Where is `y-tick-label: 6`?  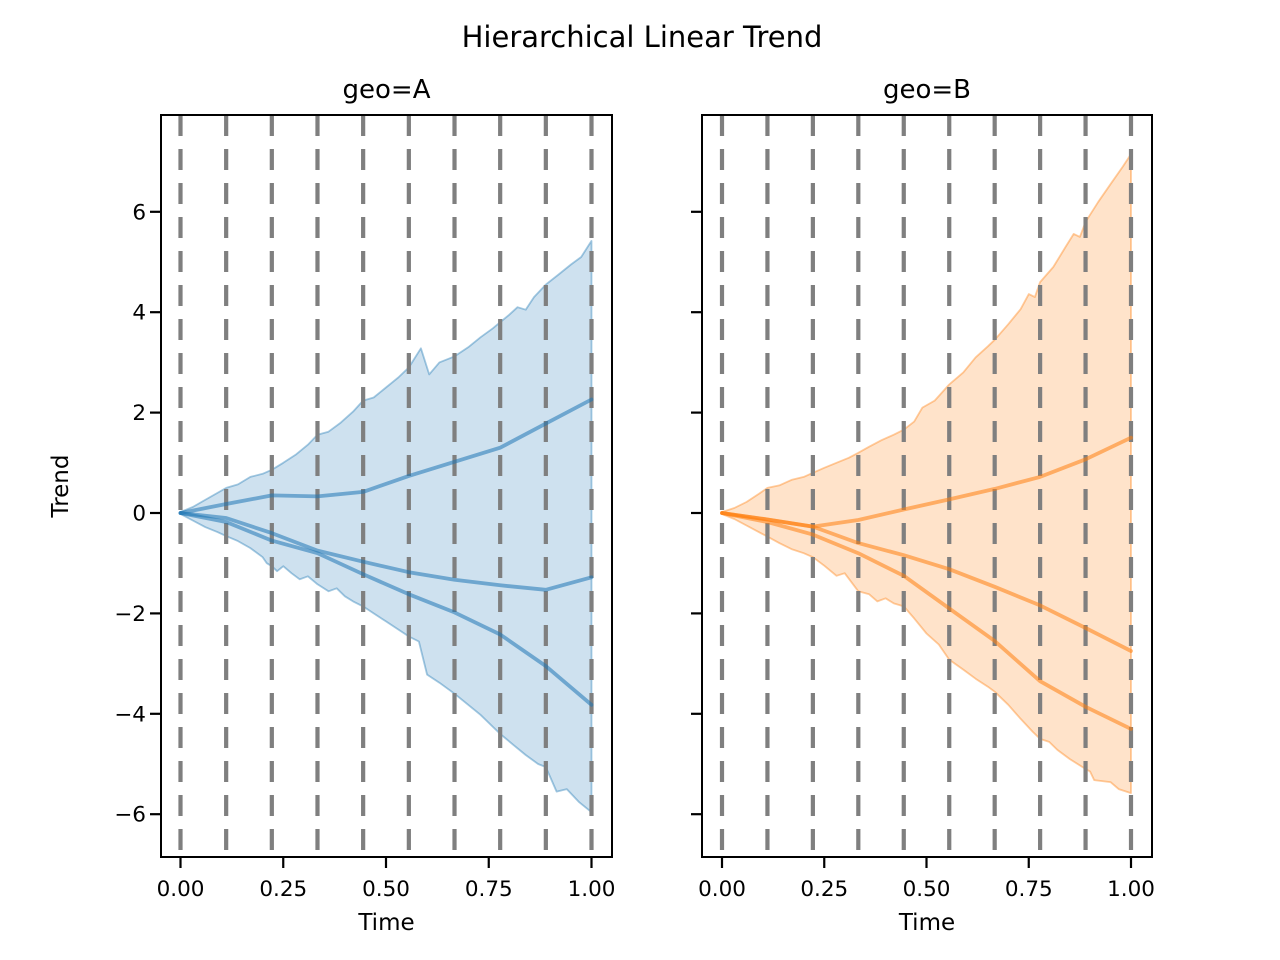
y-tick-label: 6 is located at coordinates (139, 212).